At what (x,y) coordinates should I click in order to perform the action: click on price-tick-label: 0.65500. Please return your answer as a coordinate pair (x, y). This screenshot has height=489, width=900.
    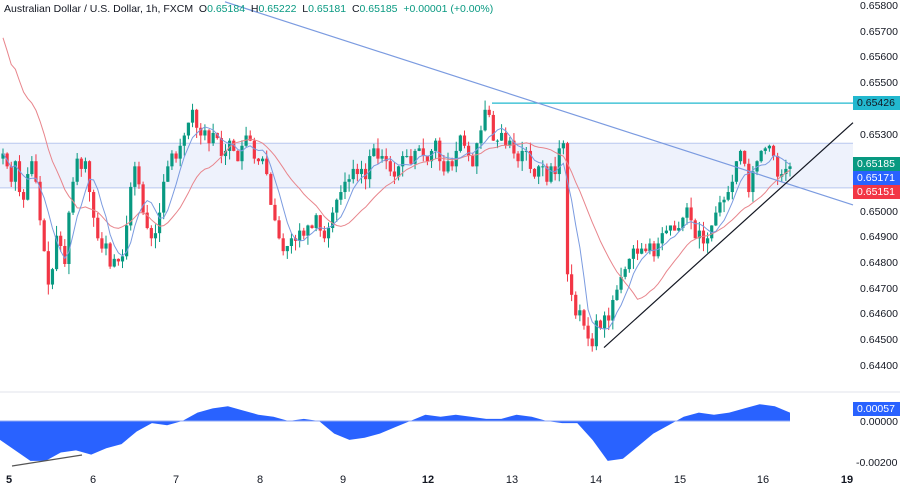
    Looking at the image, I should click on (879, 83).